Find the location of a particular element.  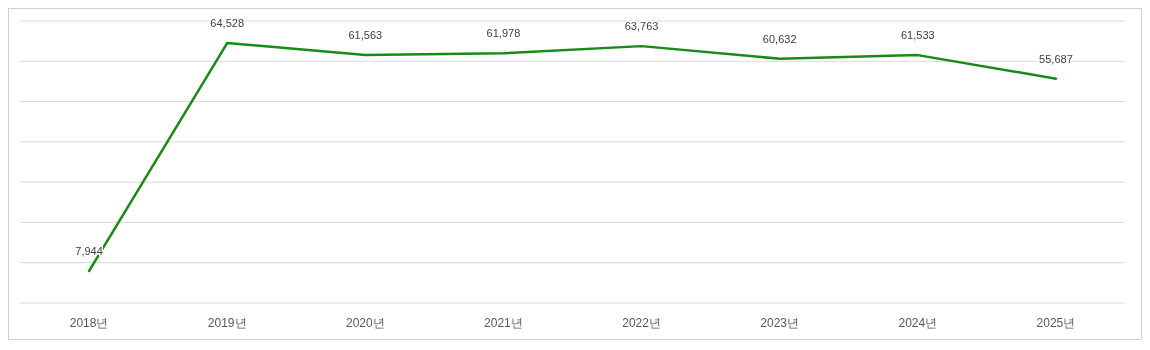

x-tick-label: 2018년 is located at coordinates (89, 323).